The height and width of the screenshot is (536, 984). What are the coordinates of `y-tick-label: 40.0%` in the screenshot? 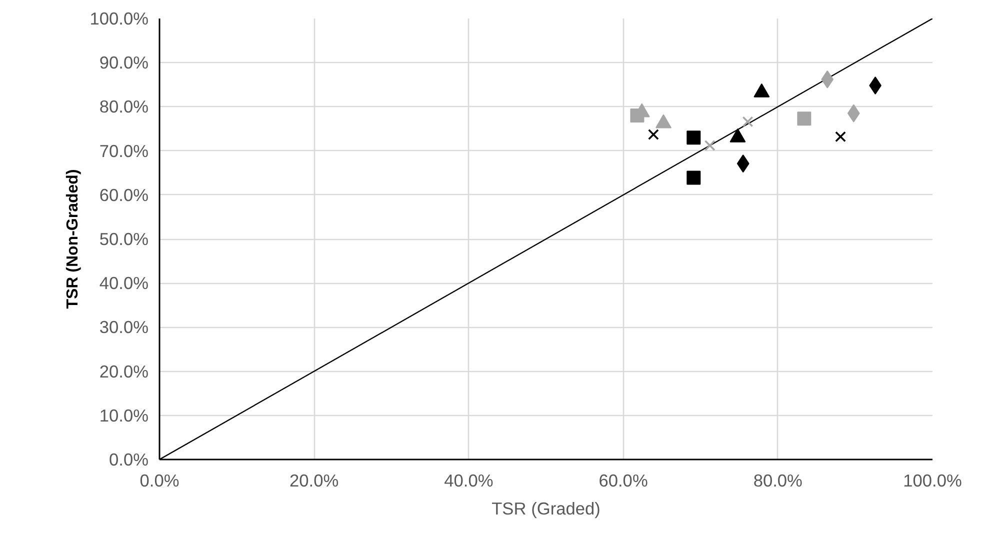 It's located at (124, 283).